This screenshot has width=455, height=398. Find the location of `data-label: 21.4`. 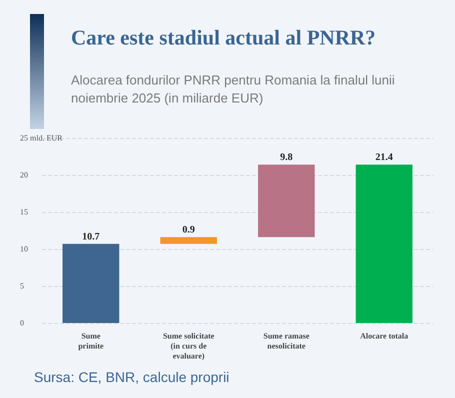

data-label: 21.4 is located at coordinates (384, 158).